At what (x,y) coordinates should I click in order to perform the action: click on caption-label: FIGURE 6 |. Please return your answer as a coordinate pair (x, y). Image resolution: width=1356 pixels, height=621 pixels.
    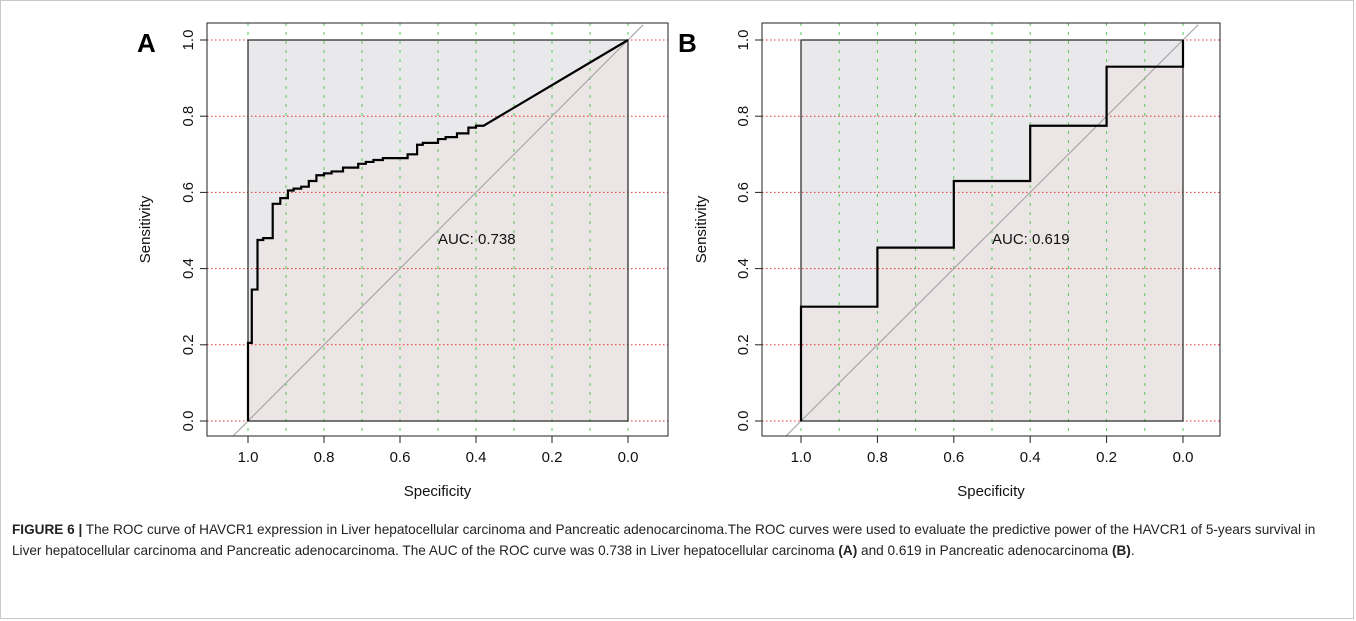
    Looking at the image, I should click on (47, 529).